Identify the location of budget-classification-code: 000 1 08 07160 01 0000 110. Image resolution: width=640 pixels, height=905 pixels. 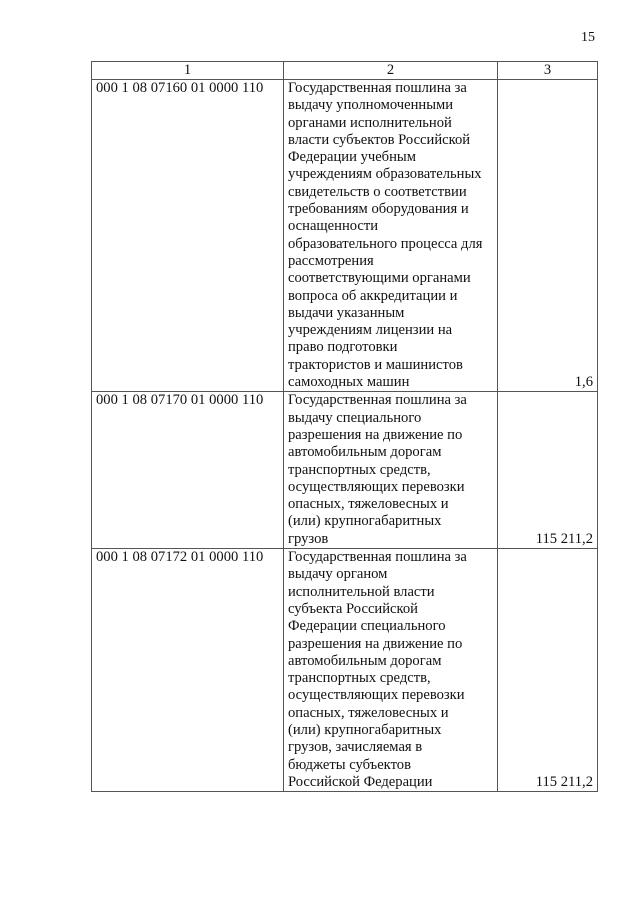
(187, 235).